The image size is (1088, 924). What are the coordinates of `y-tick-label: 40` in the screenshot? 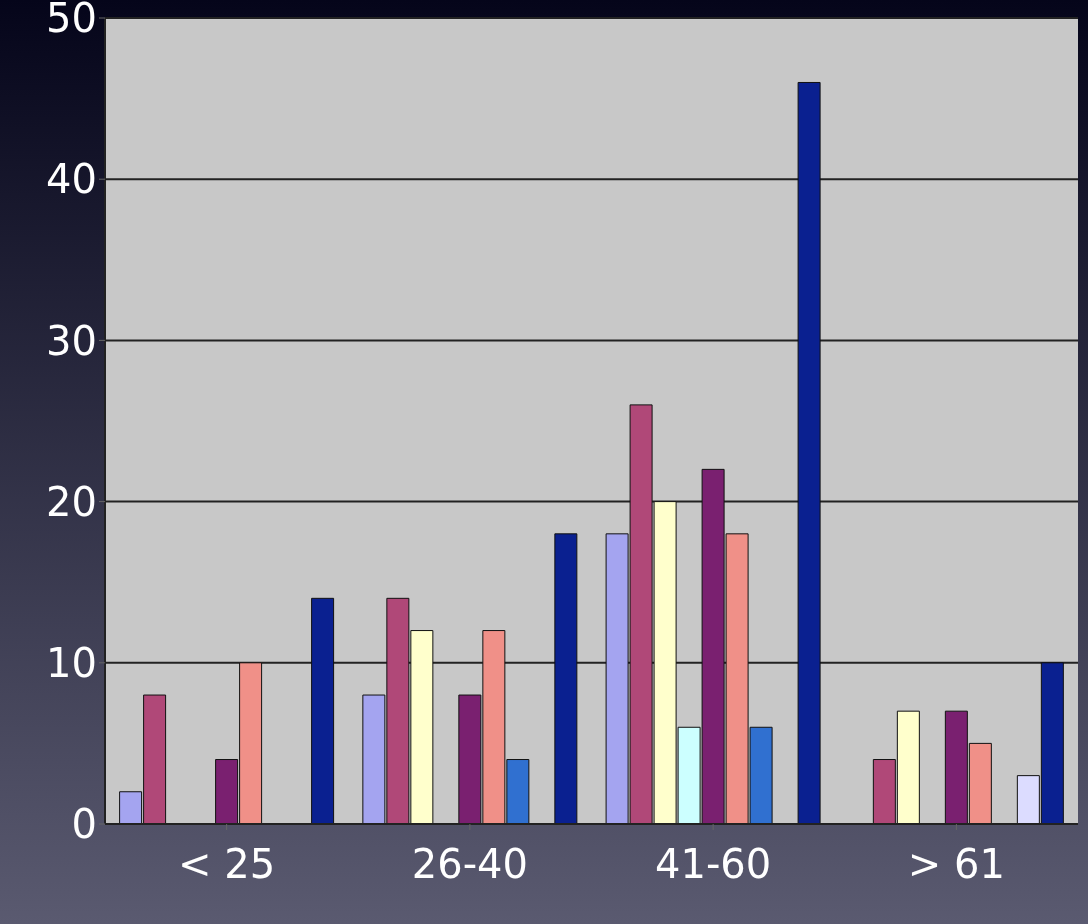 It's located at (71, 179).